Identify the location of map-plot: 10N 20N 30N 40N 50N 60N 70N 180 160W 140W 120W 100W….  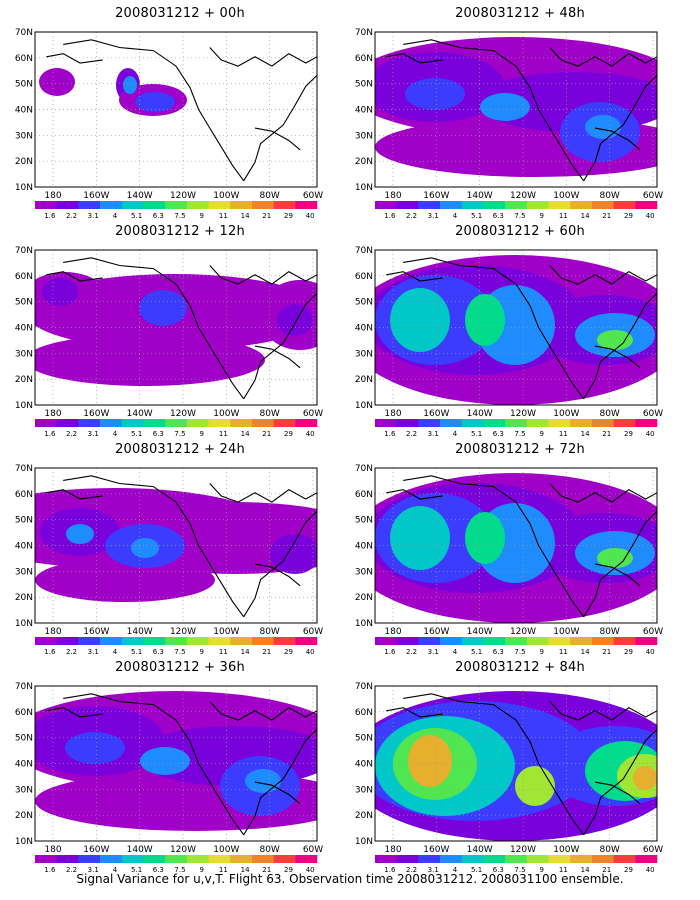
(169, 342).